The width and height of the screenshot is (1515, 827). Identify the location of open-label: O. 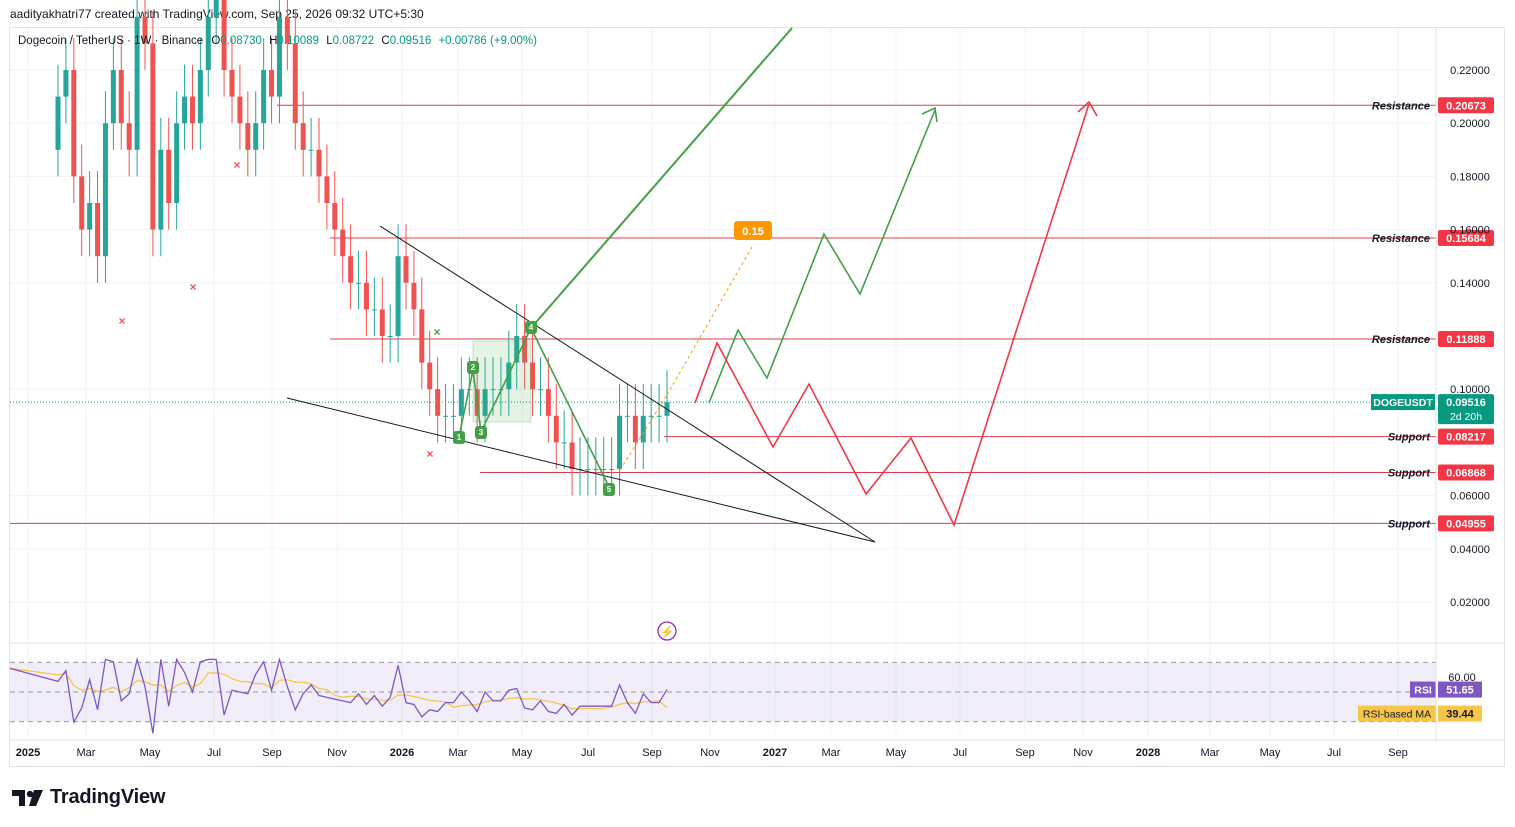
(216, 41).